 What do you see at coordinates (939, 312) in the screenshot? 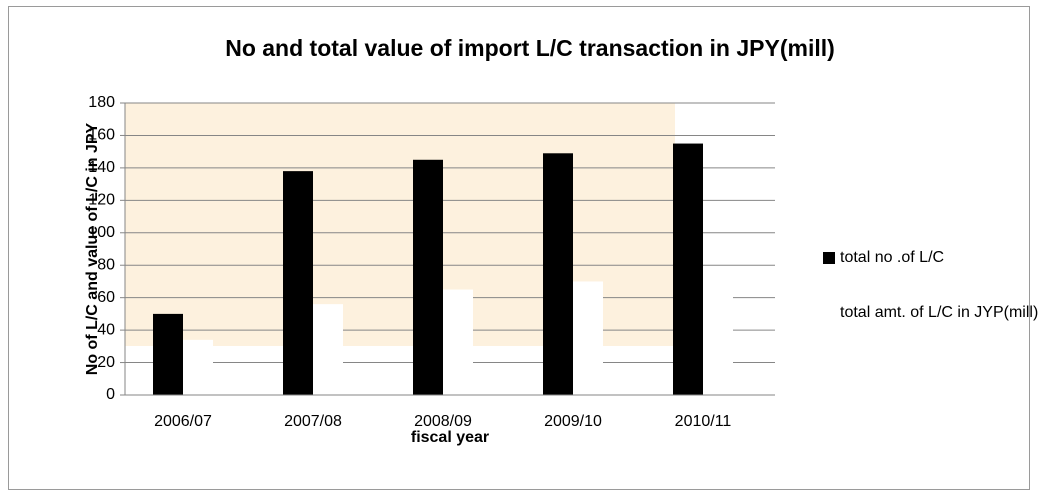
I see `legend-label: total amt. of L/C in JYP(mill)` at bounding box center [939, 312].